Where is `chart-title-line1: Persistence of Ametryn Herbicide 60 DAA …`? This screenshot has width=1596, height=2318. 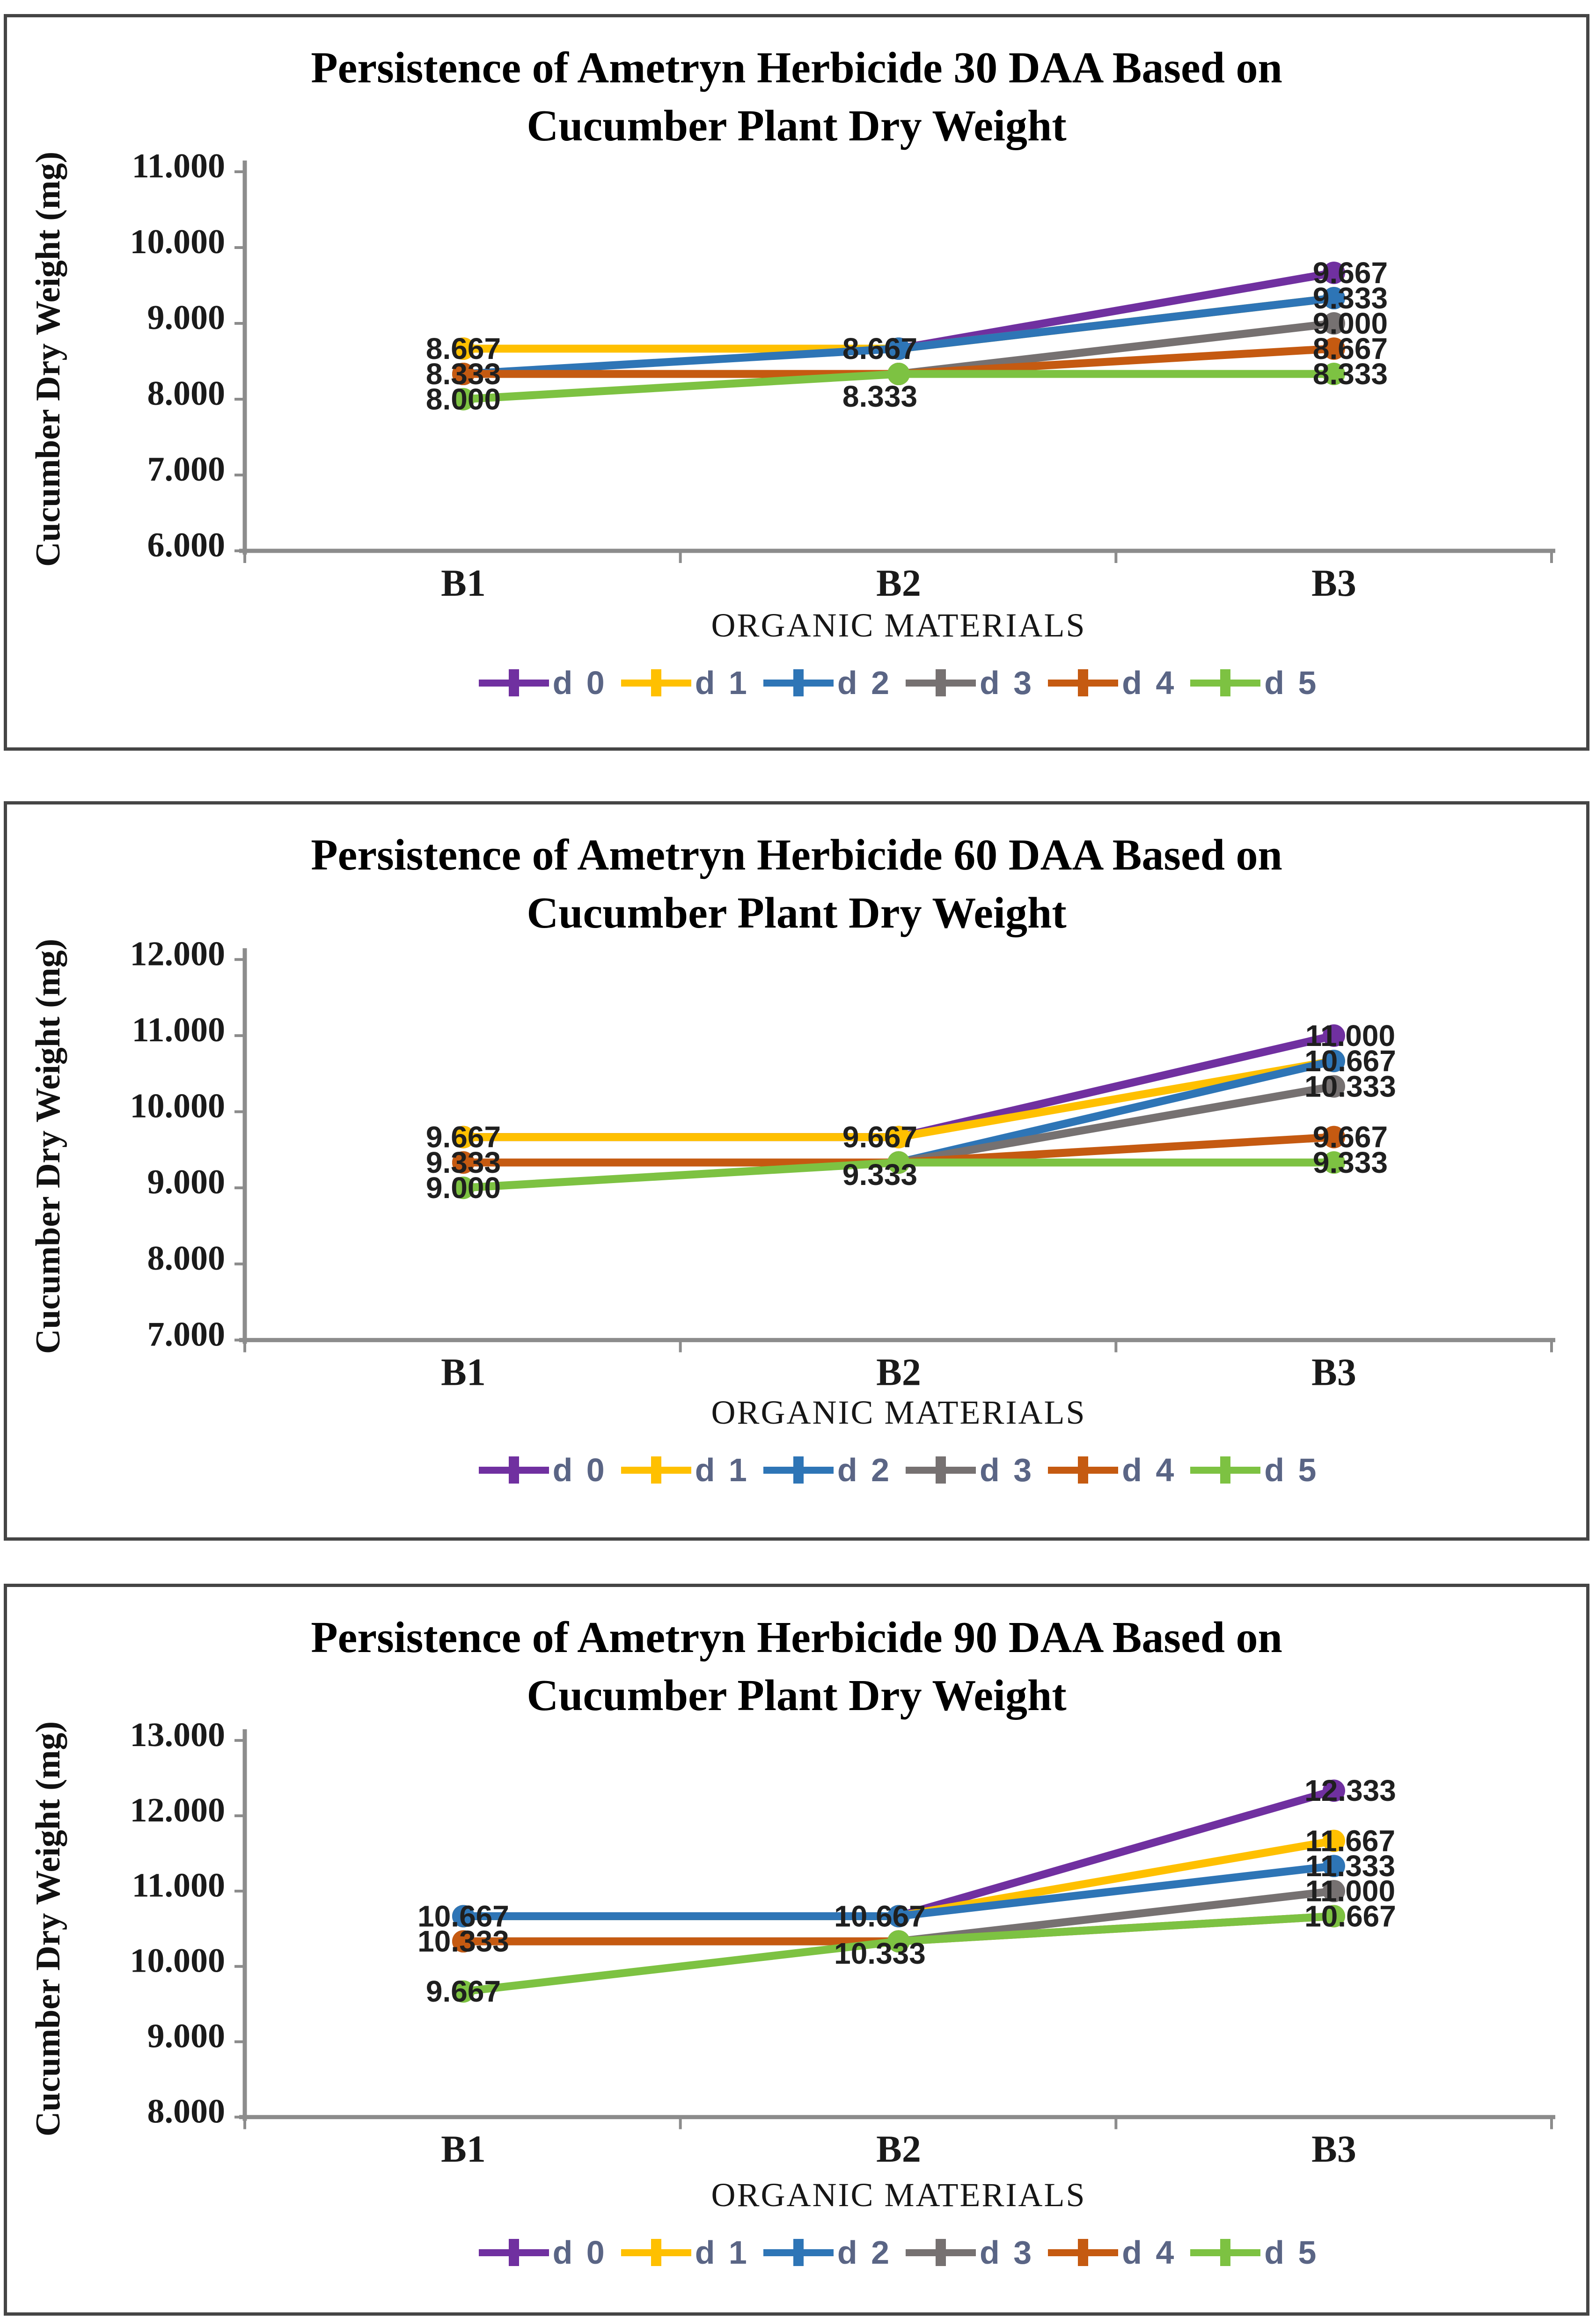
chart-title-line1: Persistence of Ametryn Herbicide 60 DAA … is located at coordinates (796, 855).